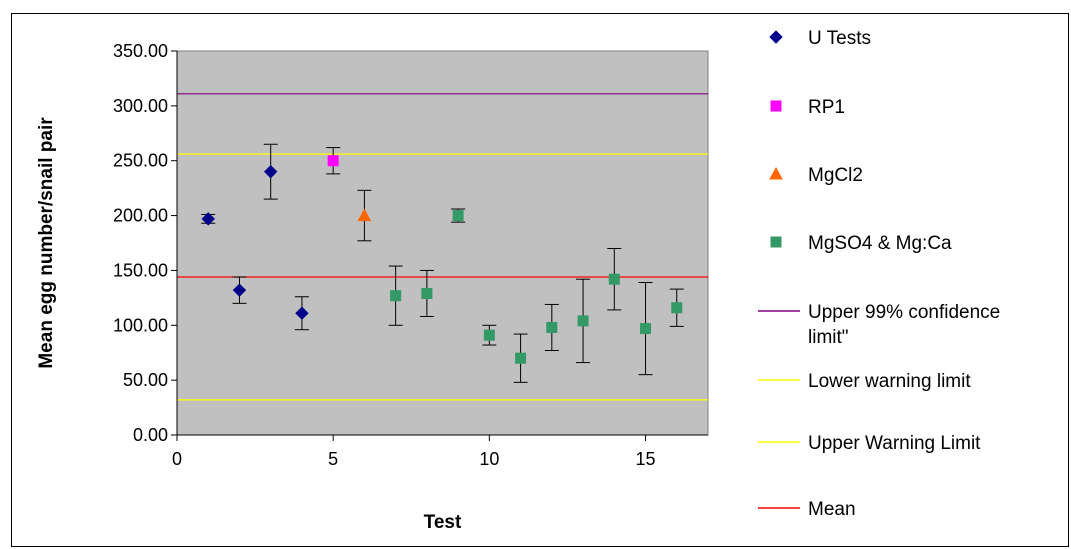 This screenshot has width=1071, height=549. Describe the element at coordinates (140, 270) in the screenshot. I see `y-tick-label: 150.00` at that location.